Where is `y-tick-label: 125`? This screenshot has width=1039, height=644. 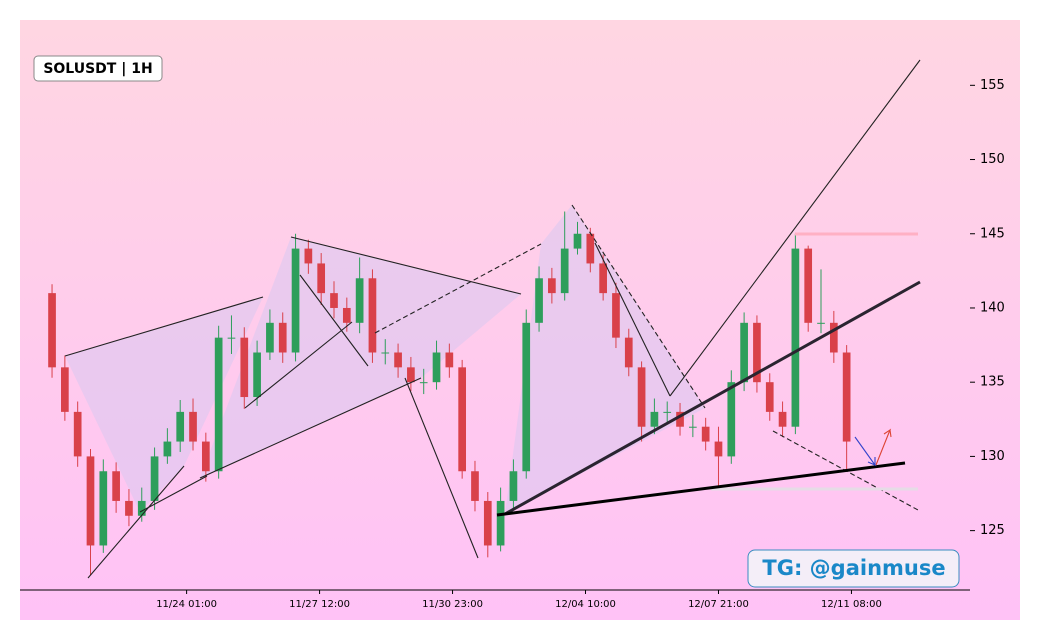
y-tick-label: 125 is located at coordinates (992, 530).